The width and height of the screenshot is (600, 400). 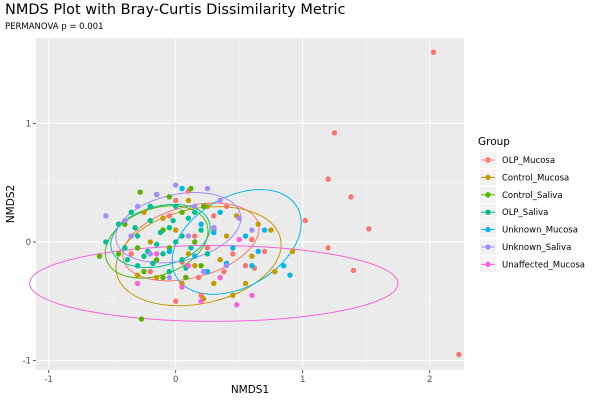 I want to click on ellipse-unaffected-mucosa, so click(x=214, y=283).